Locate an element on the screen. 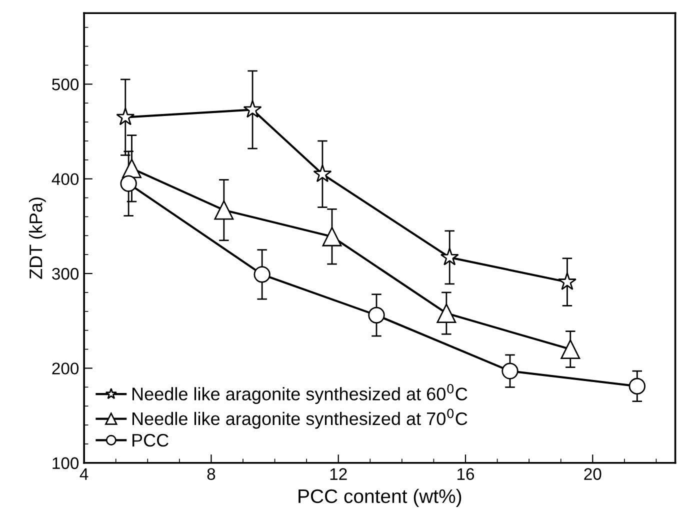  y-tick-label: 200 is located at coordinates (65, 368).